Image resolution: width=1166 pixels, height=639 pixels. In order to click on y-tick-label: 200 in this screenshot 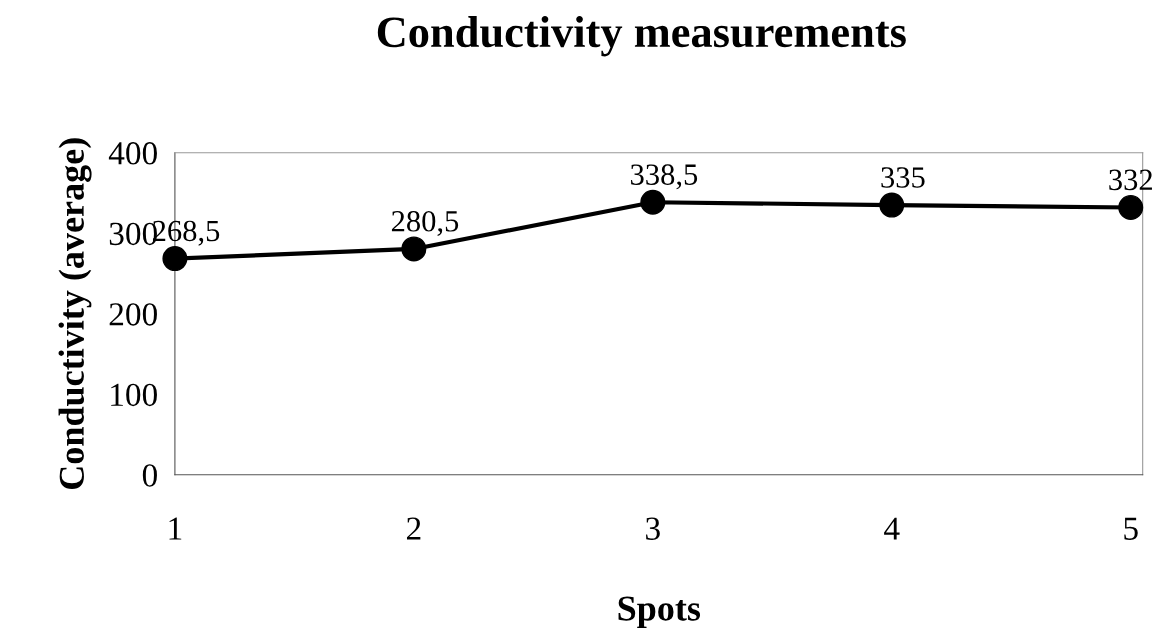, I will do `click(133, 314)`.